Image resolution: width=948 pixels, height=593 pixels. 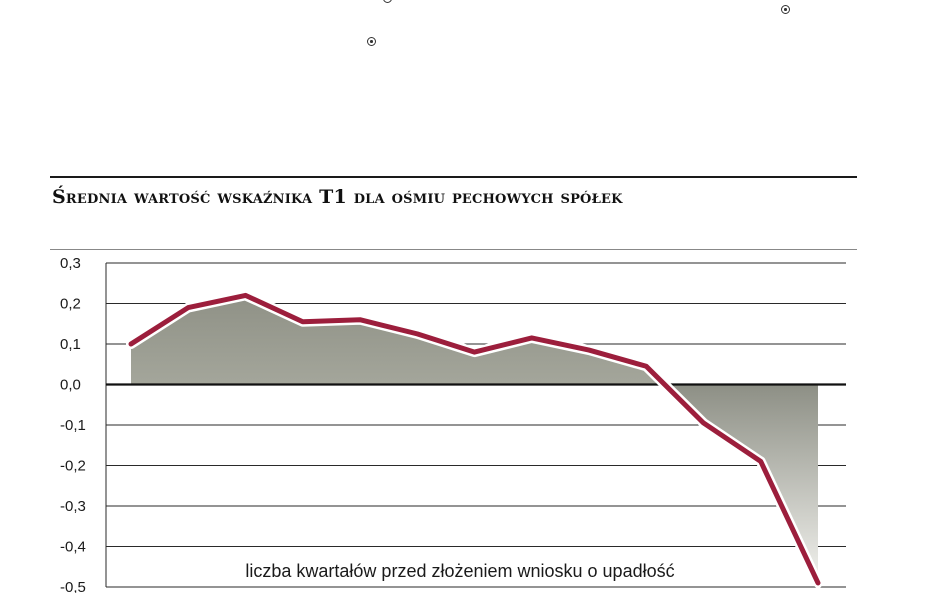 What do you see at coordinates (70, 344) in the screenshot?
I see `y-tick-label: 0,1` at bounding box center [70, 344].